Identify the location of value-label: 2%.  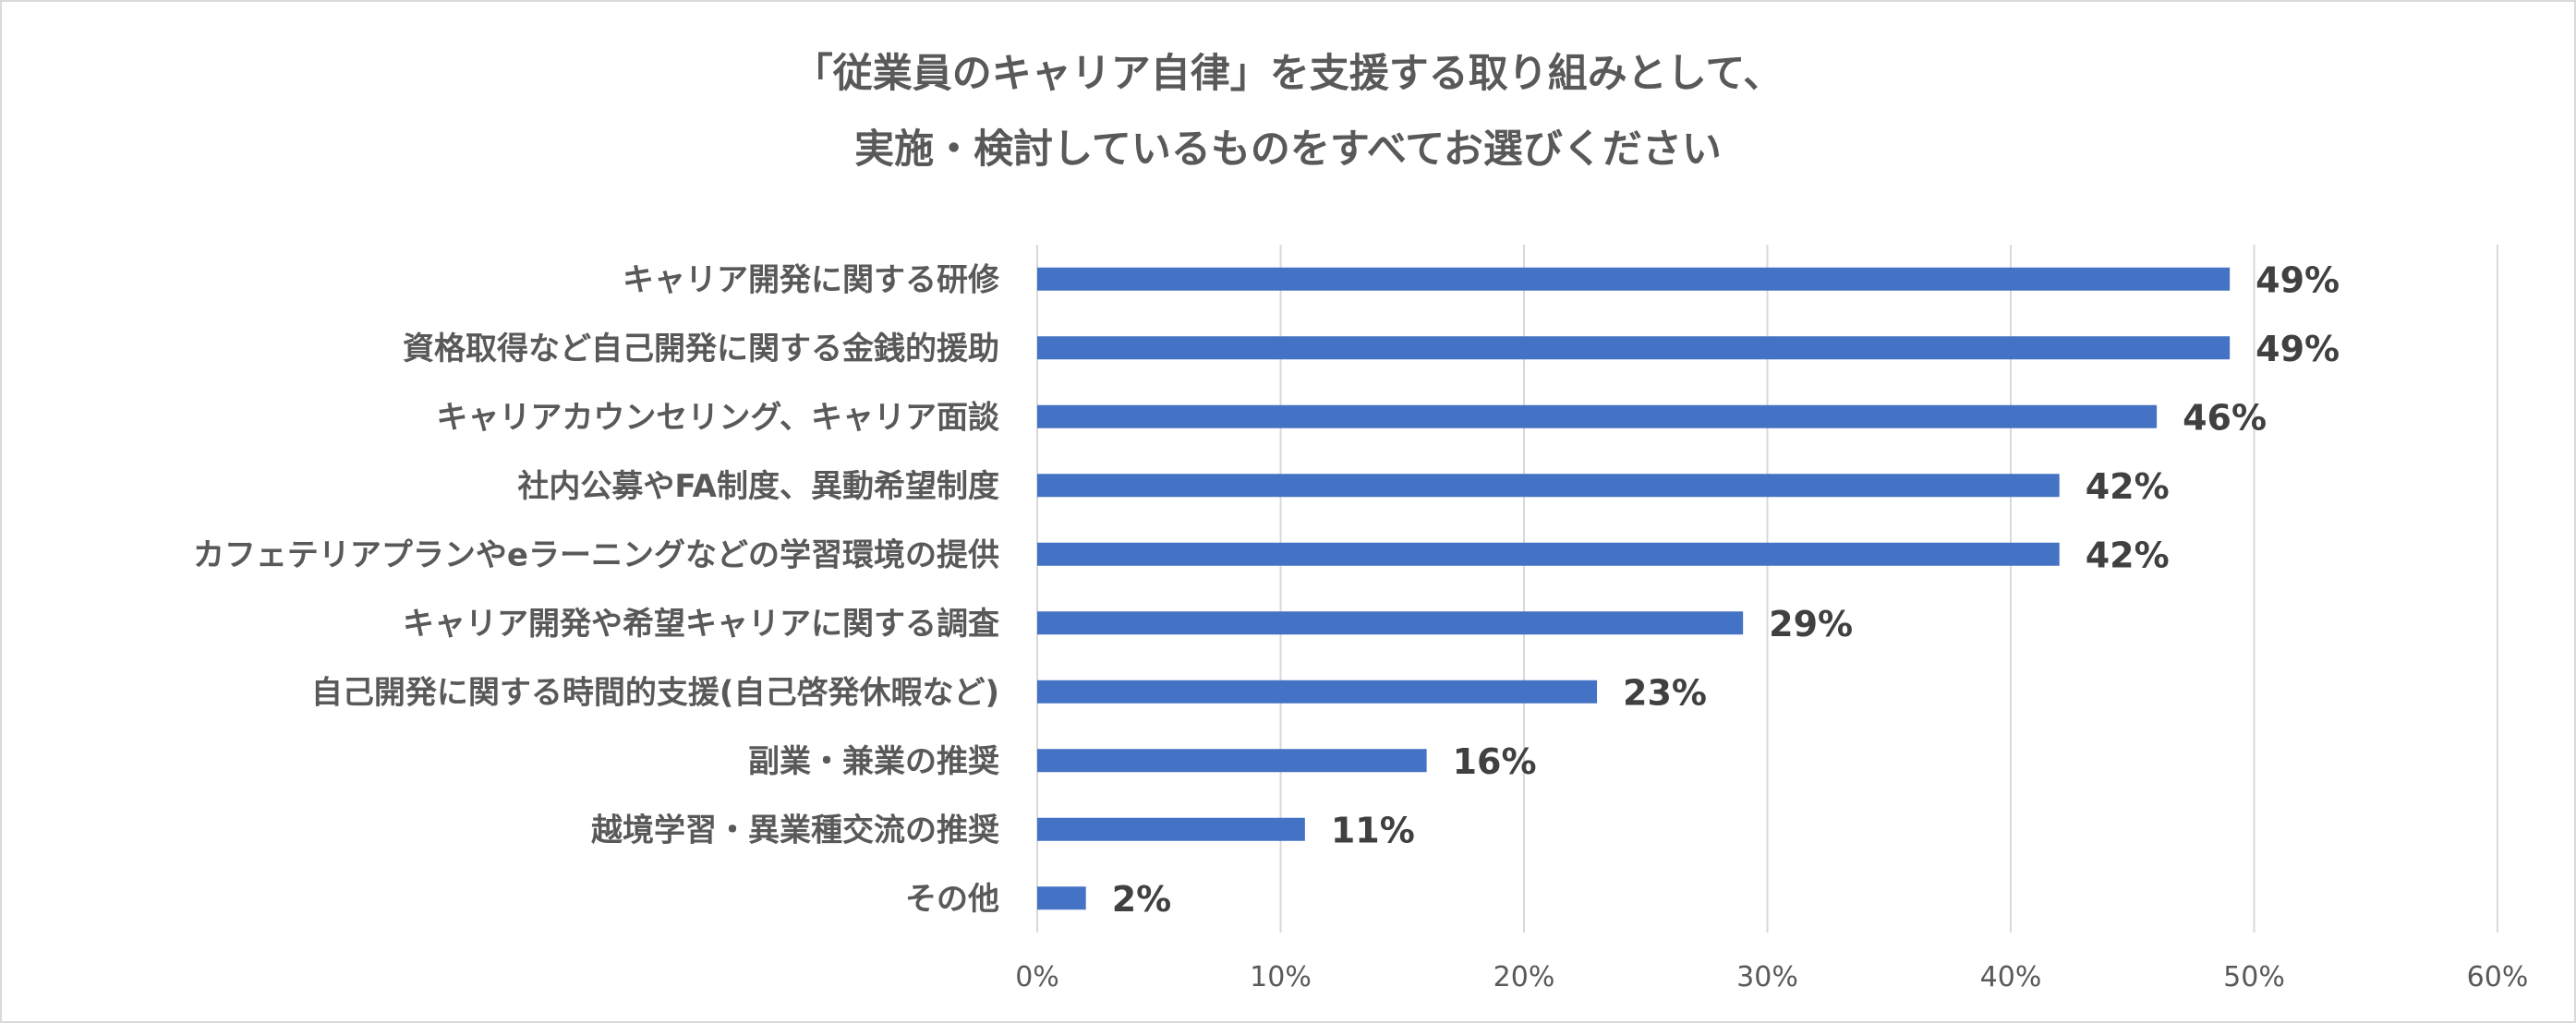
(1142, 899).